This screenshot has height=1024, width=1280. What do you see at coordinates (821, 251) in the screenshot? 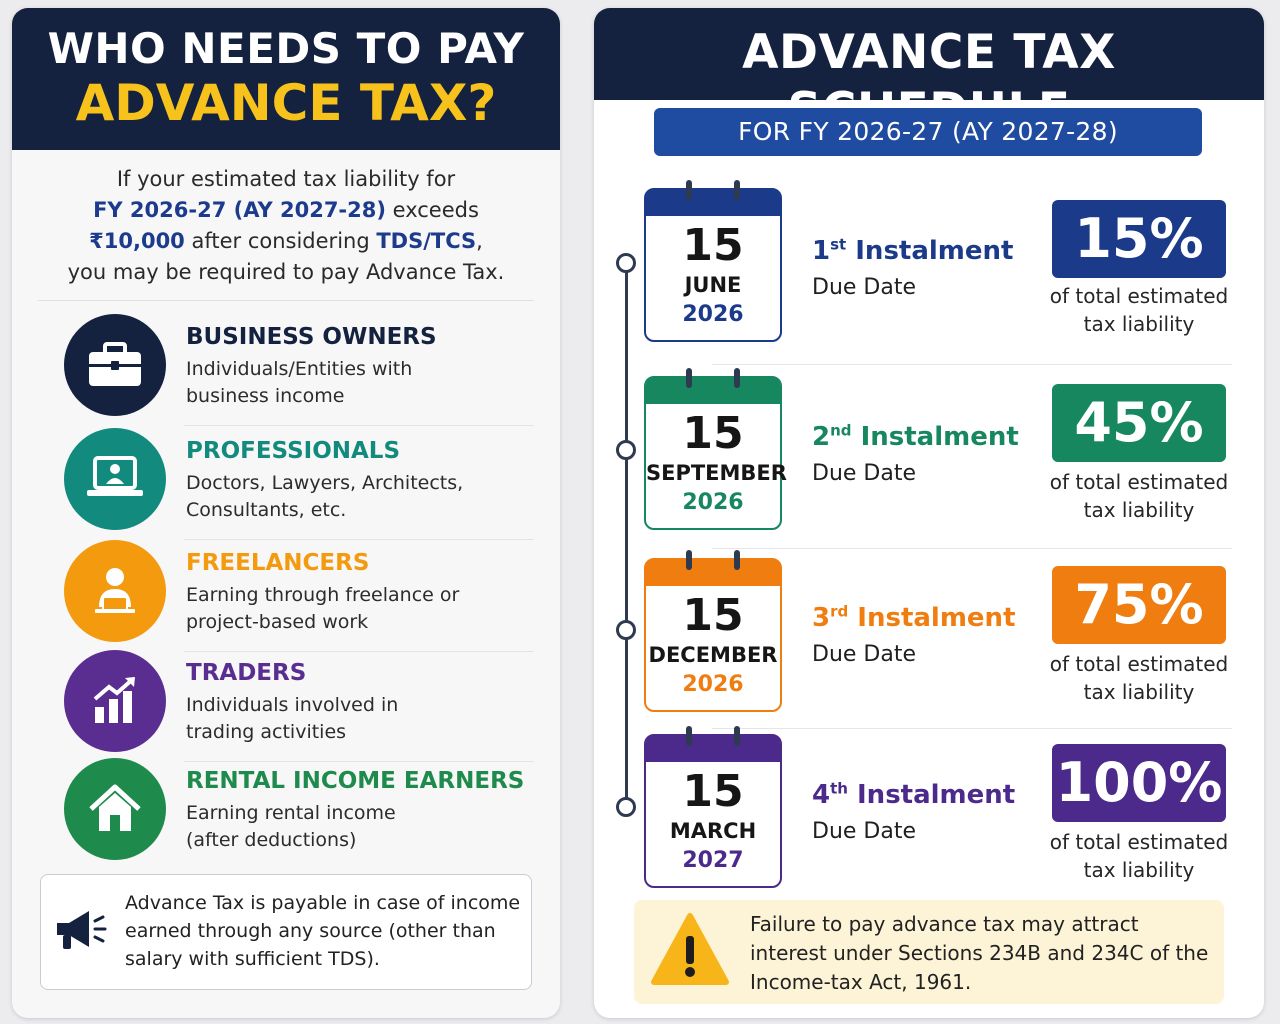
I see `instalment-number: 1` at bounding box center [821, 251].